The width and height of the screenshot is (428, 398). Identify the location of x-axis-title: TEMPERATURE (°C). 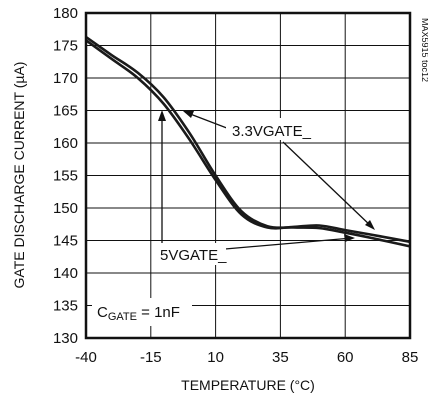
(248, 385).